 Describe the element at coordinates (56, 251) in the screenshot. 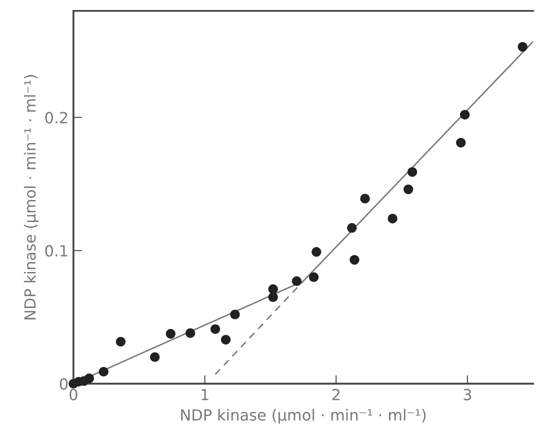

I see `y-tick-label: 0.1` at that location.